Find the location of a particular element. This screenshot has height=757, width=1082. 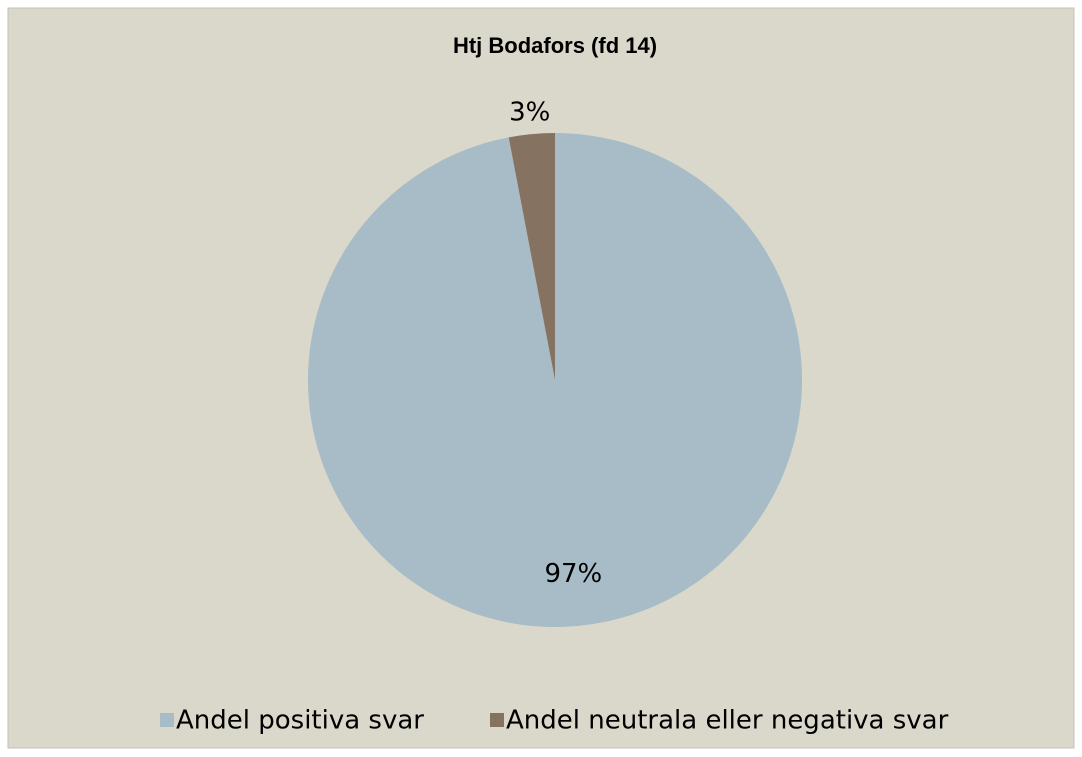

legend-label: Andel positiva svar is located at coordinates (300, 721).